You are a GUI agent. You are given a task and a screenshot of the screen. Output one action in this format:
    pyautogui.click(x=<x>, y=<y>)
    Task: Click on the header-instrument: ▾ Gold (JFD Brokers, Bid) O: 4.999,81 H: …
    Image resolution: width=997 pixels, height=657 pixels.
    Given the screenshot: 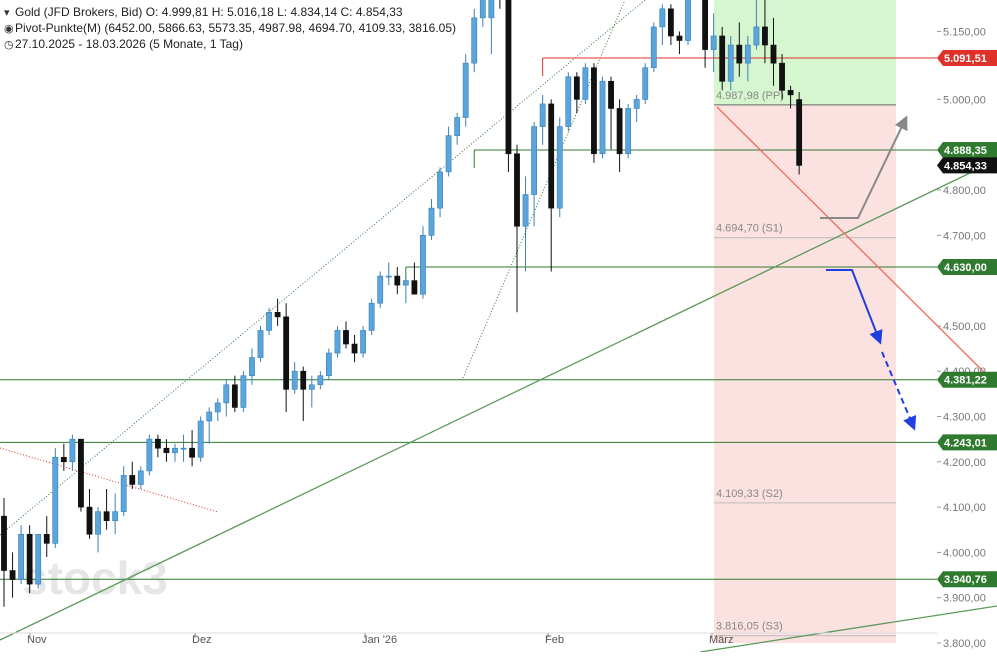 What is the action you would take?
    pyautogui.click(x=203, y=12)
    